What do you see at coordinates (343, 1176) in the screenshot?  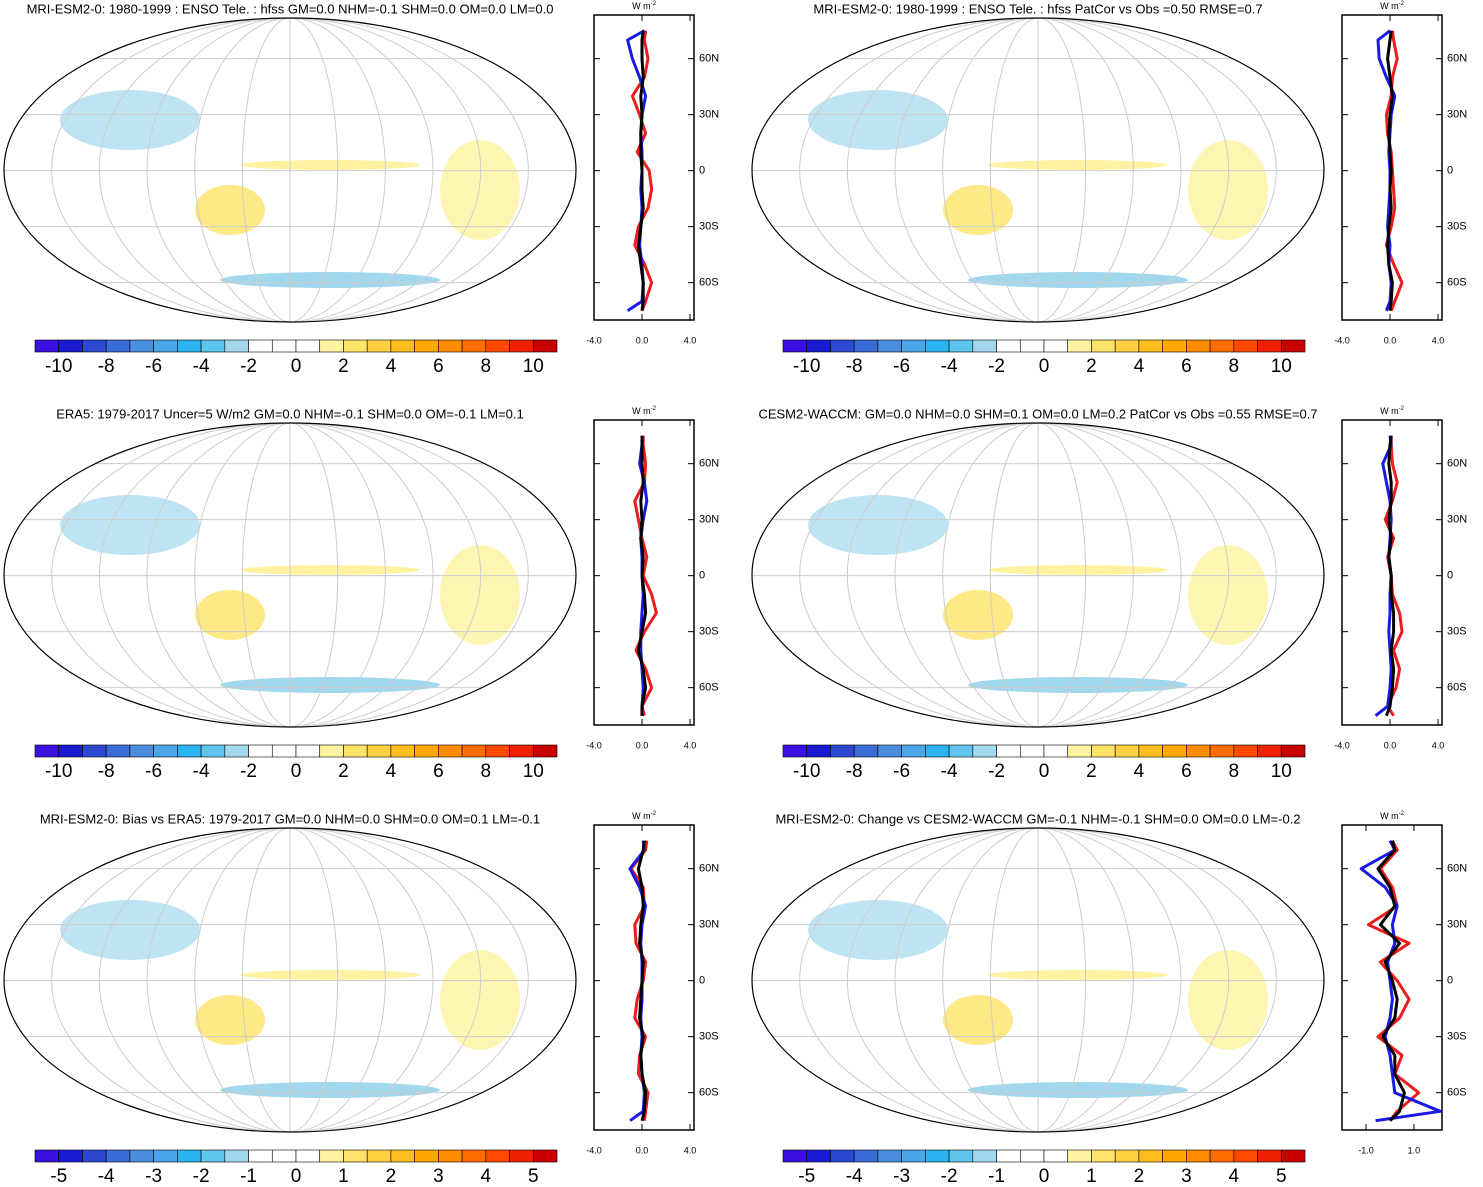 I see `colorbar-label: 1` at bounding box center [343, 1176].